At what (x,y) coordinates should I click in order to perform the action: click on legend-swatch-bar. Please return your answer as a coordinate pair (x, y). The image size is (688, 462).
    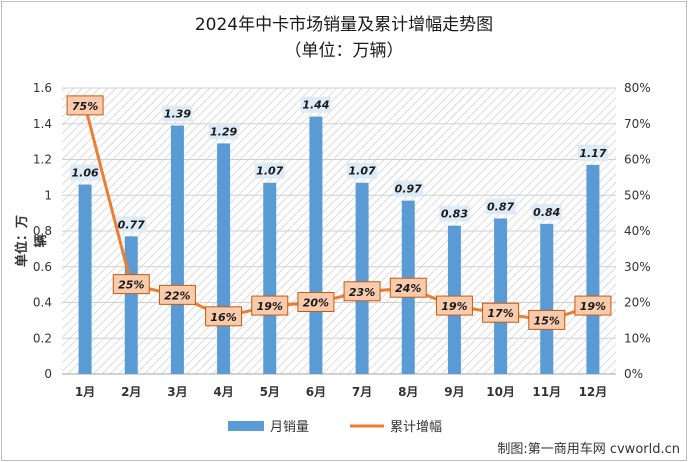
    Looking at the image, I should click on (246, 426).